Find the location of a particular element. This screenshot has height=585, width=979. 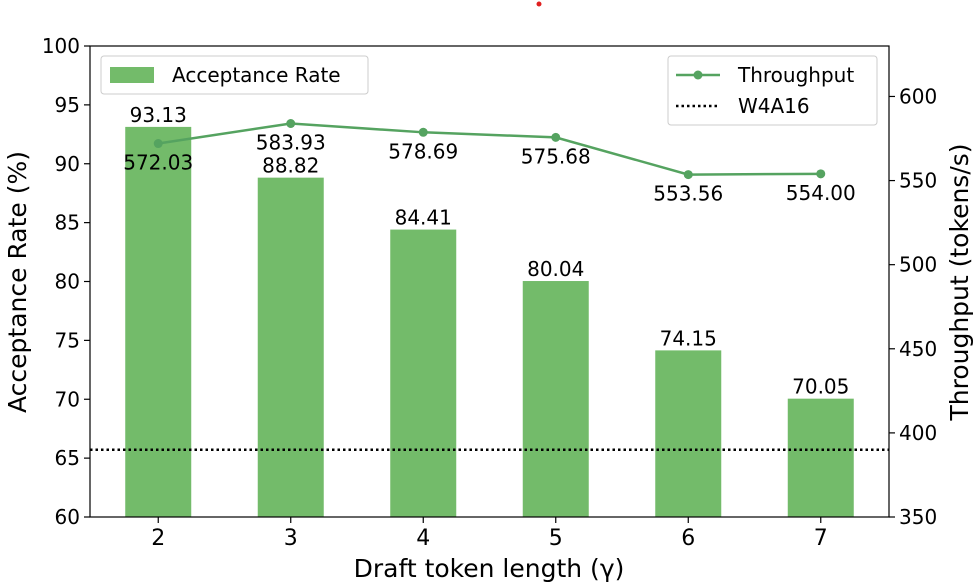

y-left-tick-label-65: 65 is located at coordinates (67, 458).